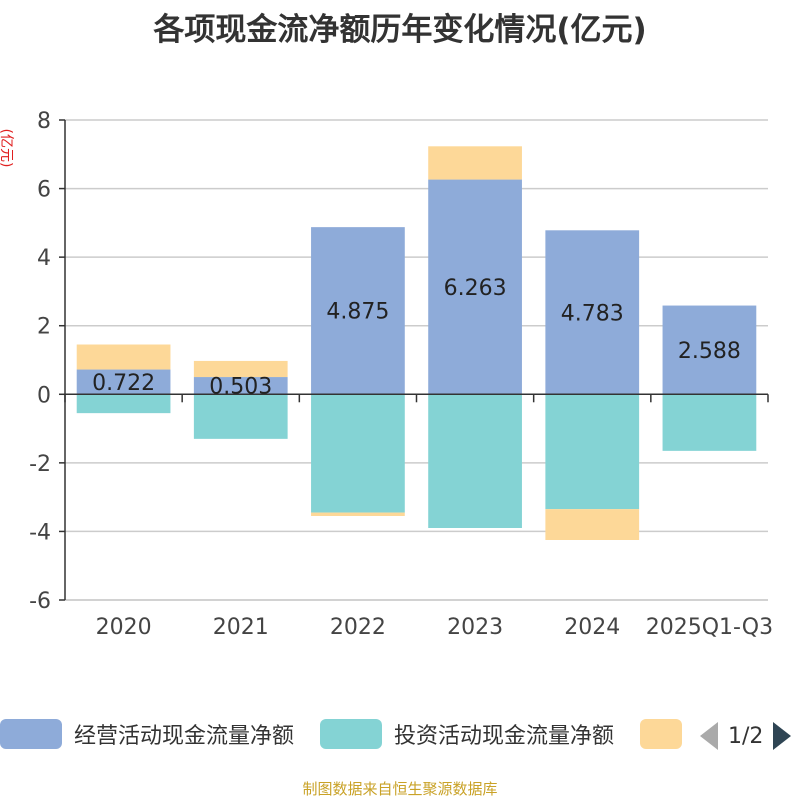 The image size is (800, 800). What do you see at coordinates (475, 627) in the screenshot?
I see `x-tick-label: 2023` at bounding box center [475, 627].